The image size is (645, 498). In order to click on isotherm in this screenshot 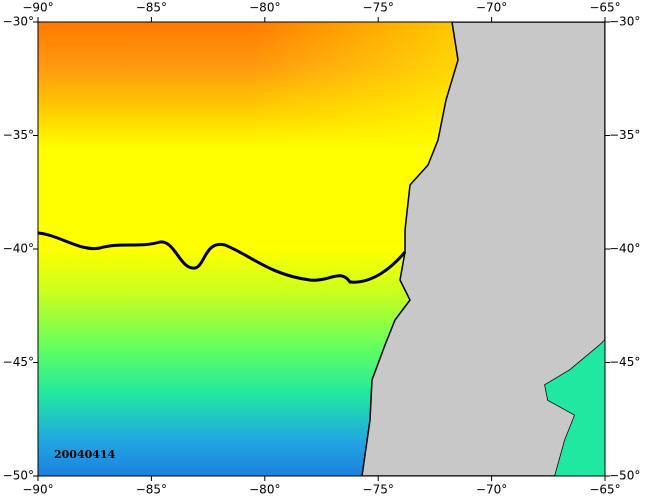, I will do `click(222, 257)`.